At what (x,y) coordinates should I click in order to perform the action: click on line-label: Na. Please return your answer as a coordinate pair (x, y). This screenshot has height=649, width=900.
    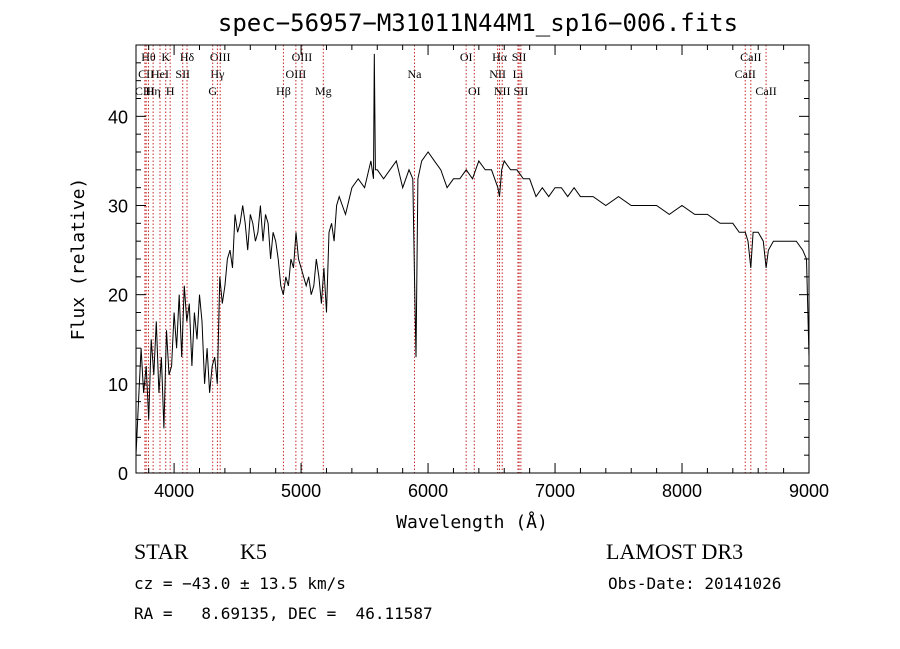
    Looking at the image, I should click on (414, 74).